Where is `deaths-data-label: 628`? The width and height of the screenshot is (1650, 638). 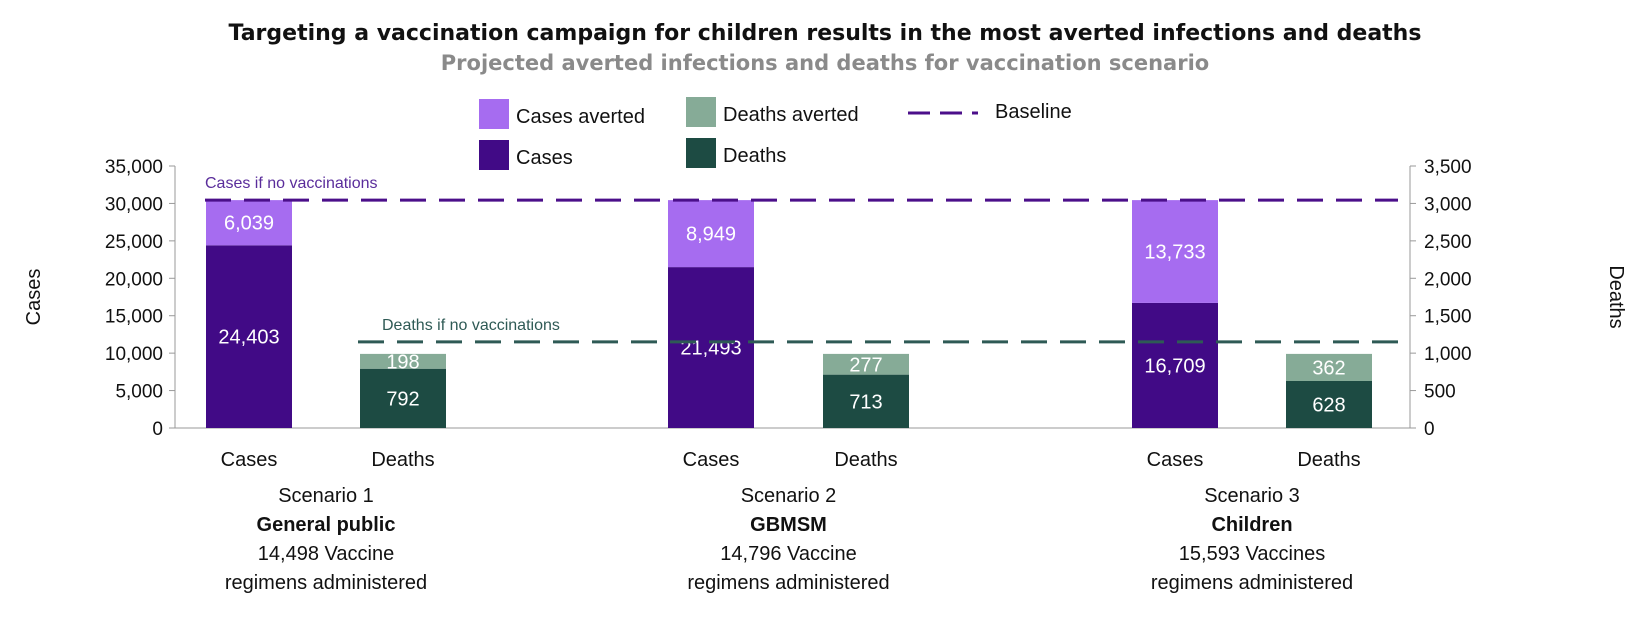
deaths-data-label: 628 is located at coordinates (1328, 405).